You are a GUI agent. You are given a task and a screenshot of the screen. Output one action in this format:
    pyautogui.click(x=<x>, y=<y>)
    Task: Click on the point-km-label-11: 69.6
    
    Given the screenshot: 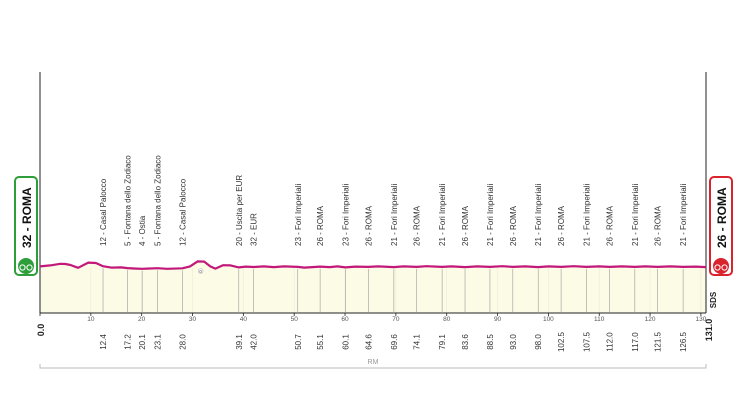 What is the action you would take?
    pyautogui.click(x=394, y=342)
    